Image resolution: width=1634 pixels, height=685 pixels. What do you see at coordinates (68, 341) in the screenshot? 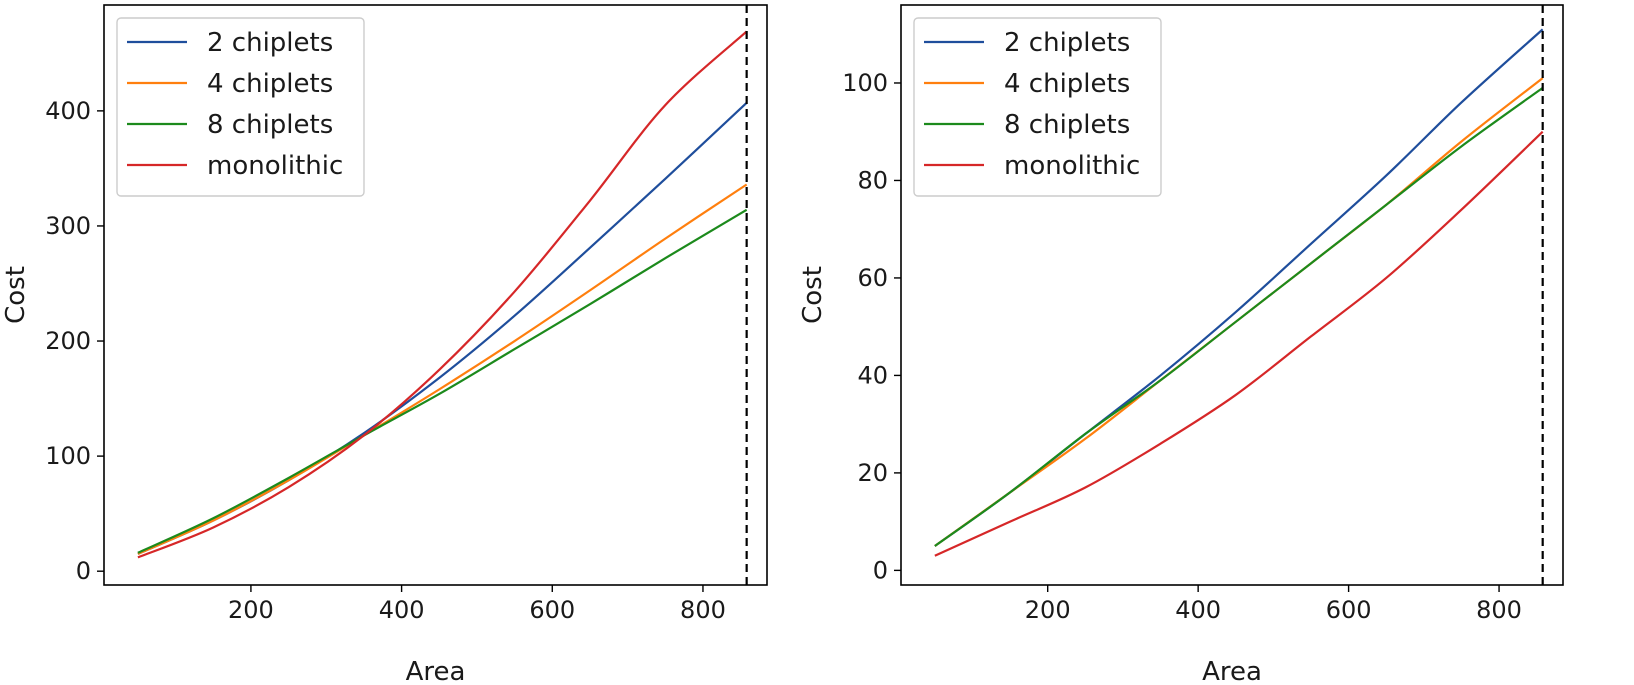
I see `y-tick-label: 200` at bounding box center [68, 341].